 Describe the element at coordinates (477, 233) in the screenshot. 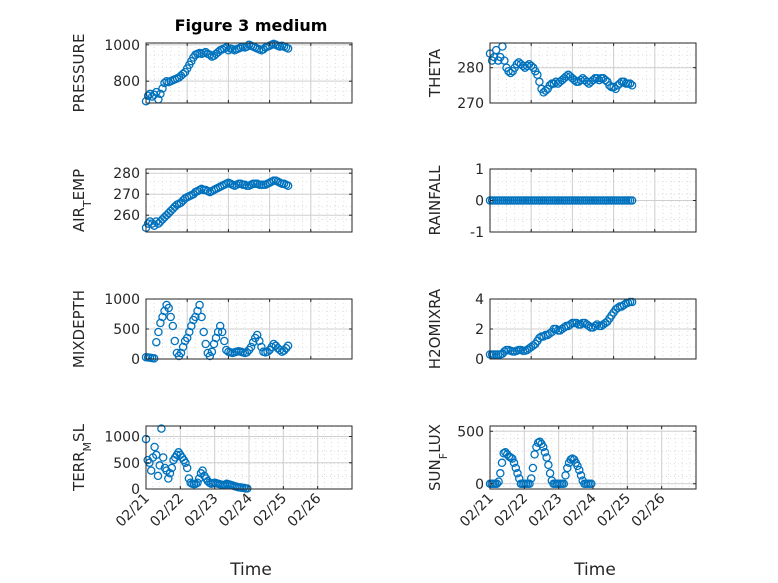

I see `y-tick-label: -1` at that location.